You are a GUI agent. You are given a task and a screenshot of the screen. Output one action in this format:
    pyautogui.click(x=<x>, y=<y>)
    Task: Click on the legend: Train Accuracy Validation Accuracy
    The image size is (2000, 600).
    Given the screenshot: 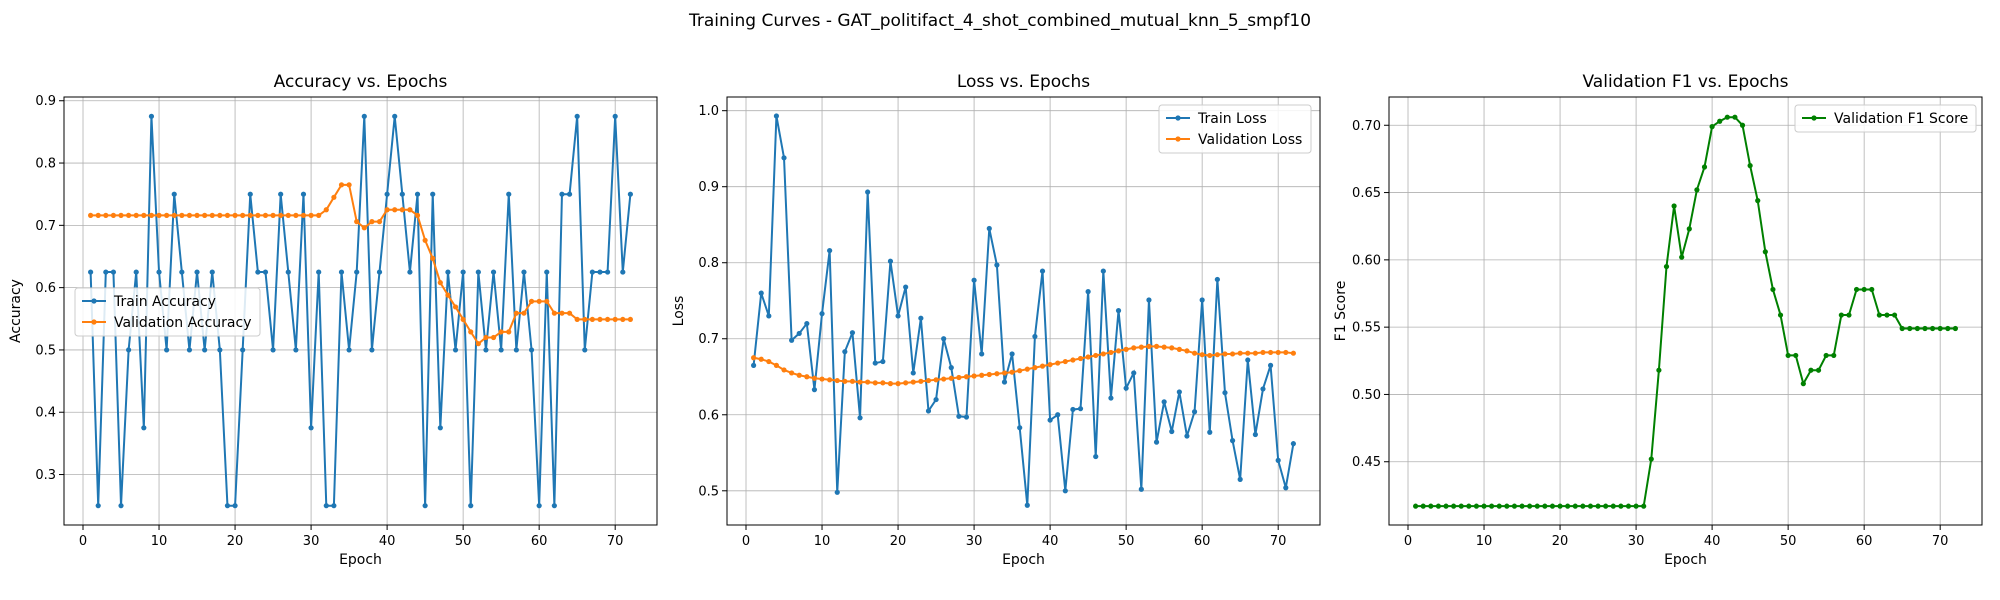 What is the action you would take?
    pyautogui.click(x=167, y=312)
    